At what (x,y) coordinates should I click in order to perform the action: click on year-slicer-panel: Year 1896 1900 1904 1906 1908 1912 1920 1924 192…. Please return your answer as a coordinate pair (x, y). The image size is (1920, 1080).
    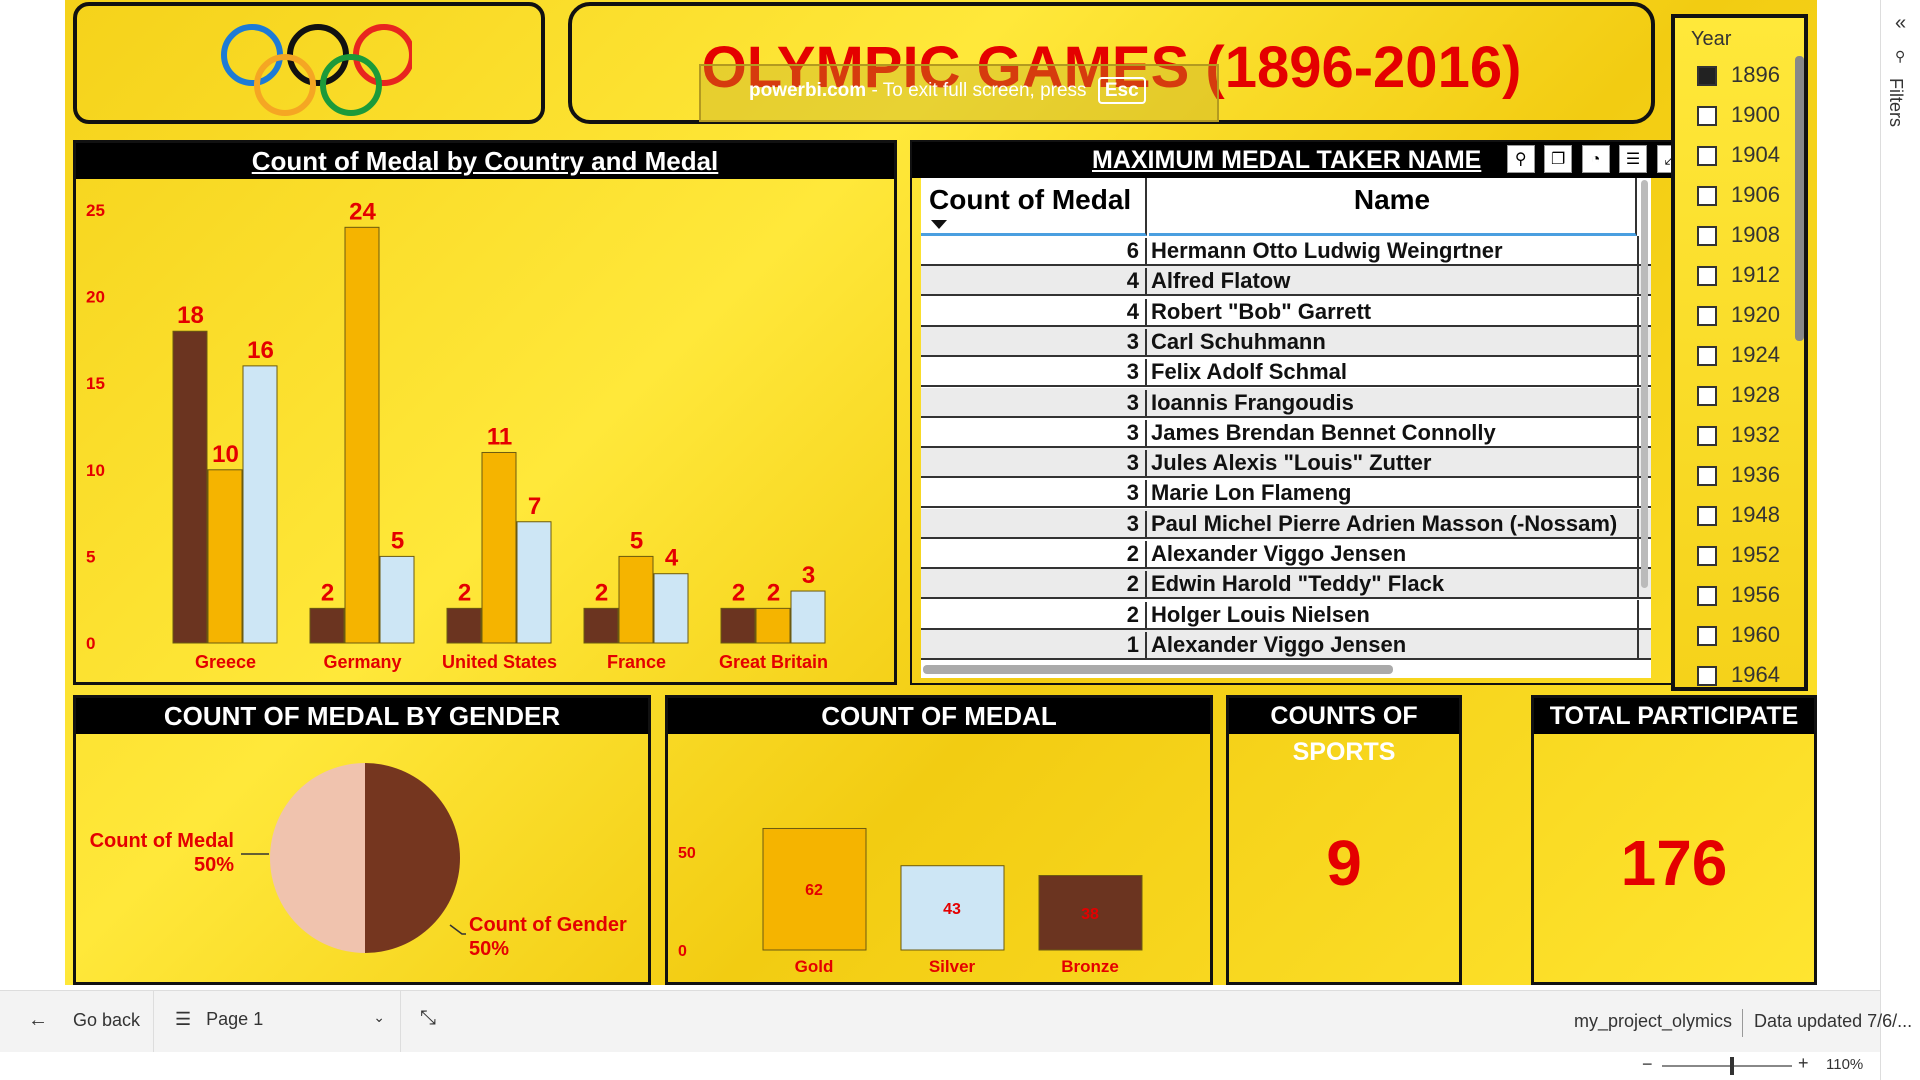
    Looking at the image, I should click on (1739, 352).